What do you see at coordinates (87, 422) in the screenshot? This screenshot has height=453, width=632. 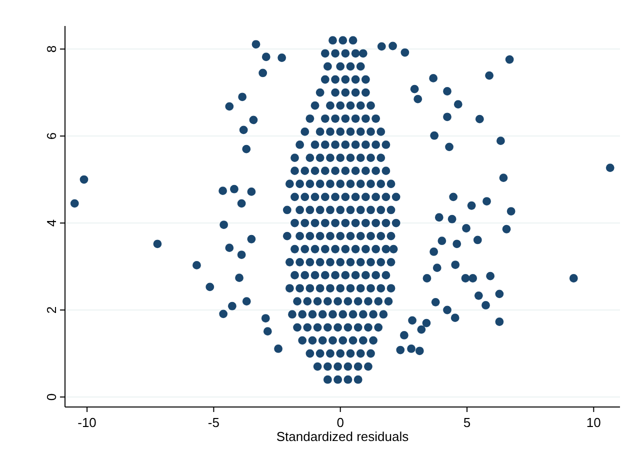 I see `x-tick-label: -10` at bounding box center [87, 422].